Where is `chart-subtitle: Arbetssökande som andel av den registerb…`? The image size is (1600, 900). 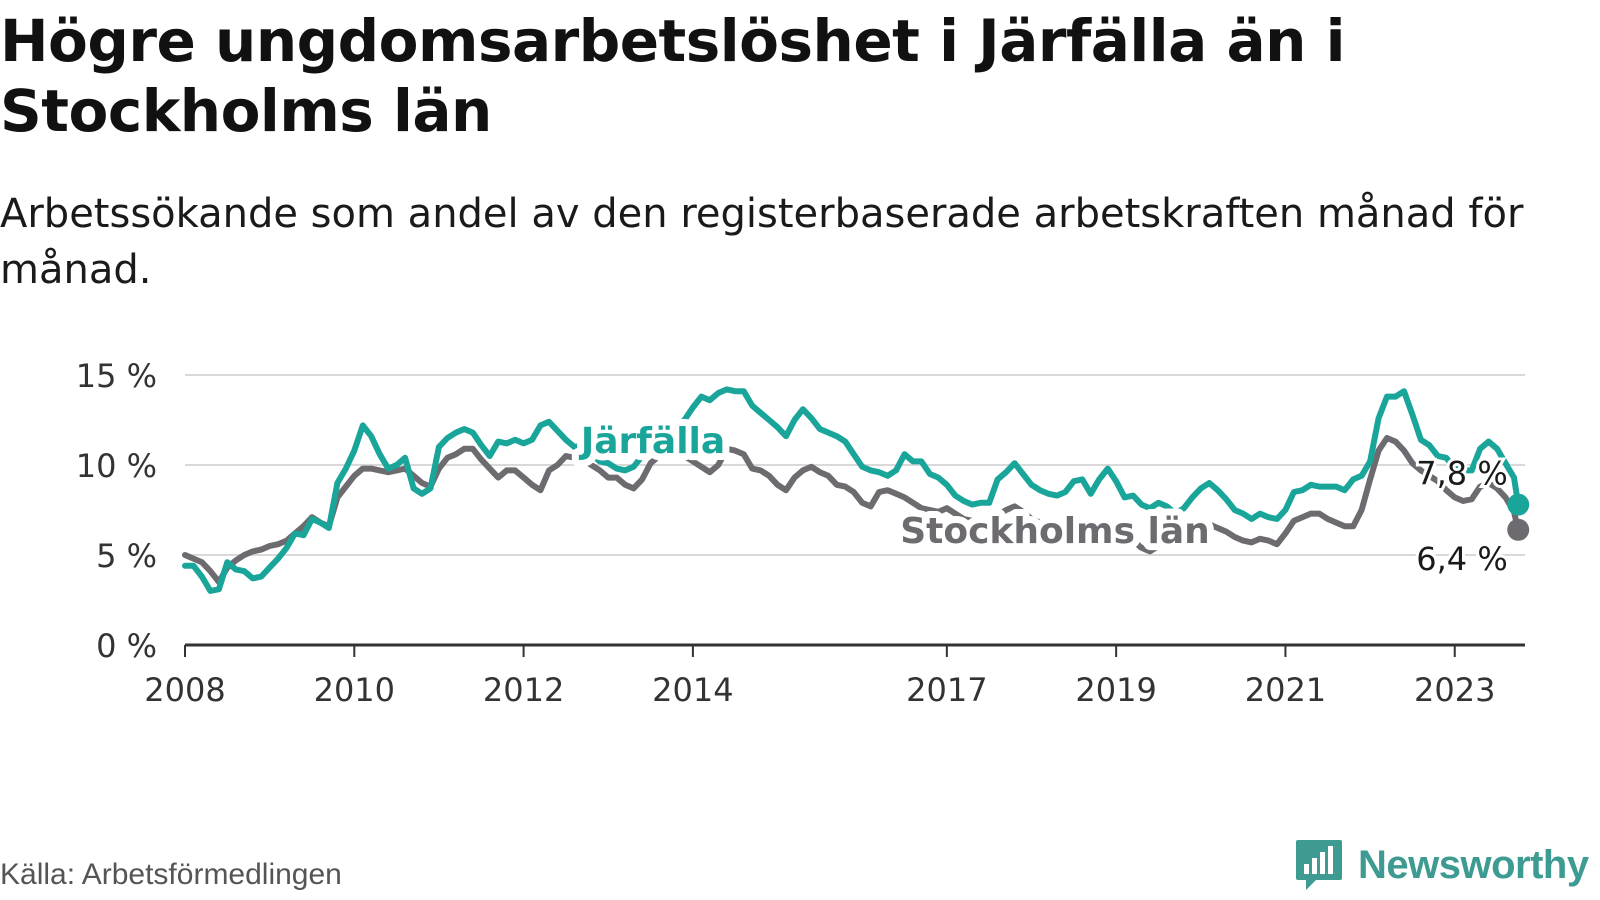 chart-subtitle: Arbetssökande som andel av den registerb… is located at coordinates (762, 242).